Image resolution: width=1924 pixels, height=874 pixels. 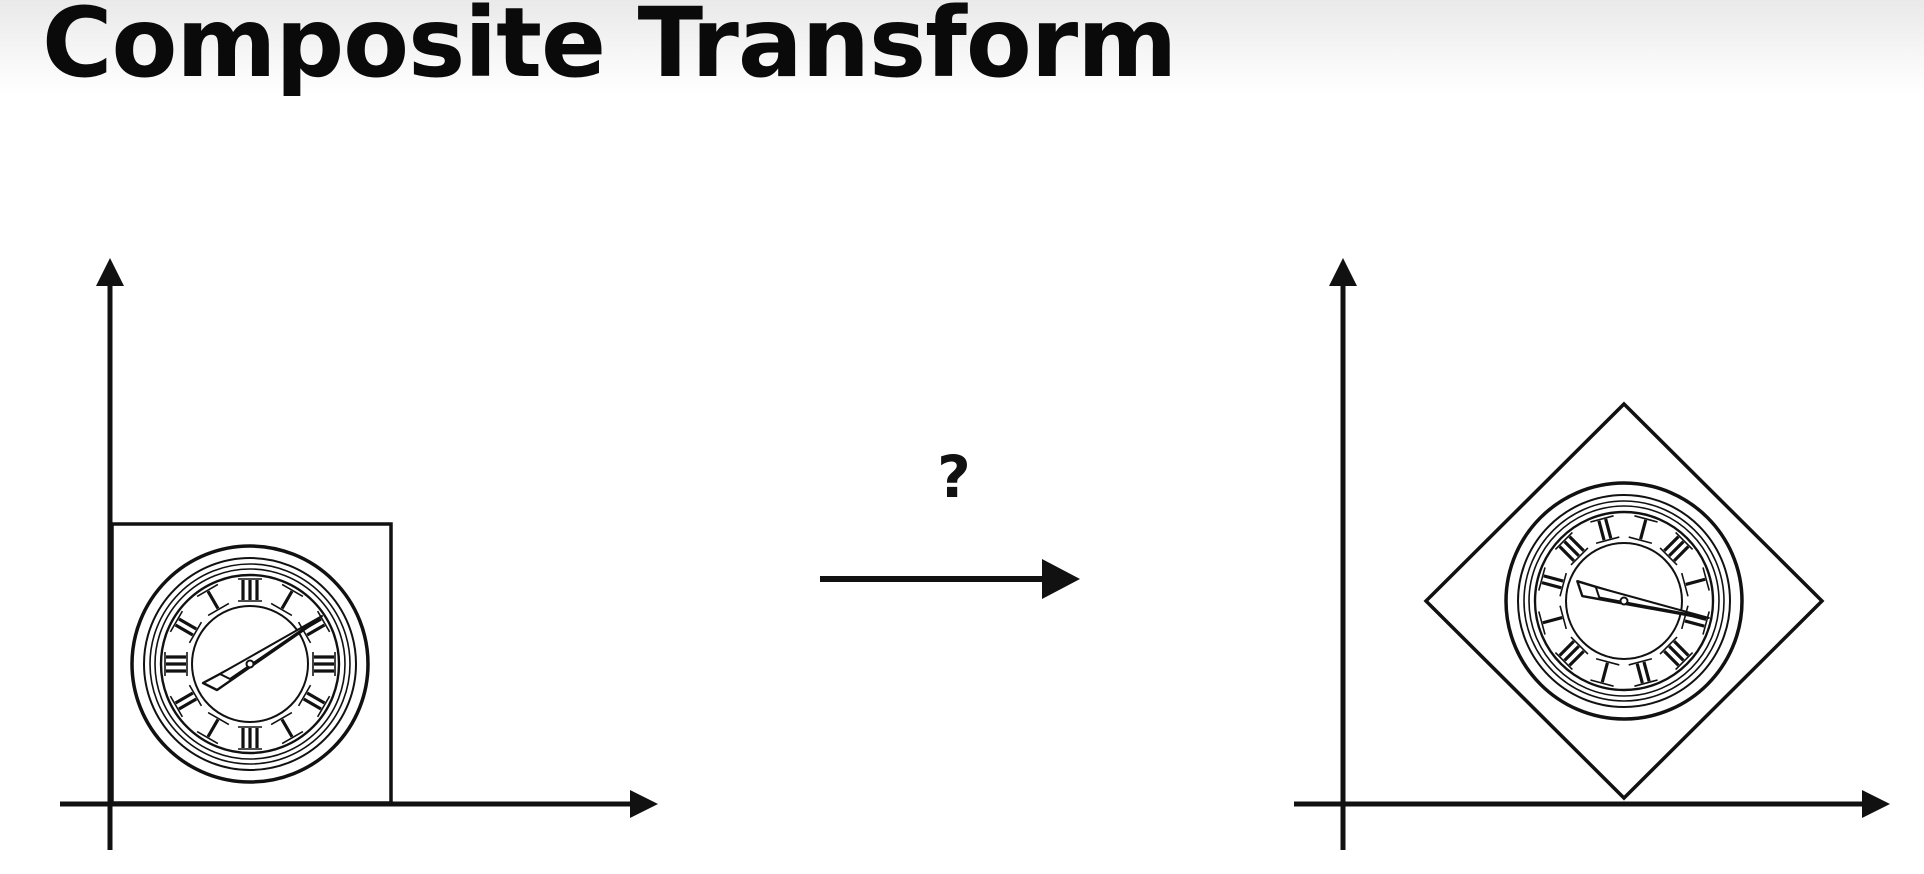 I want to click on right-rotated-square, so click(x=1624, y=601).